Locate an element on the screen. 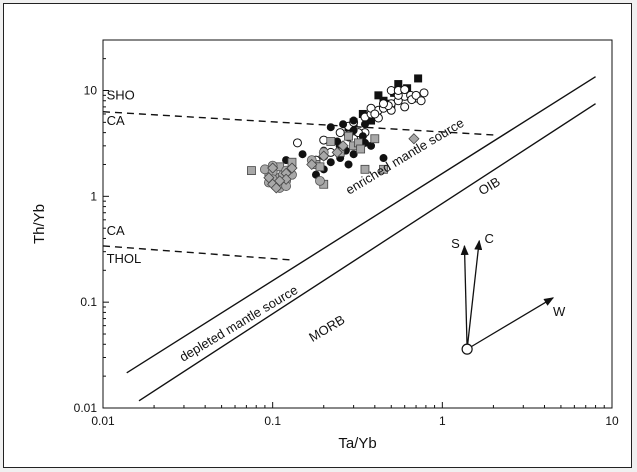 This screenshot has height=472, width=637. y-axis-label: Th/Yb is located at coordinates (39, 224).